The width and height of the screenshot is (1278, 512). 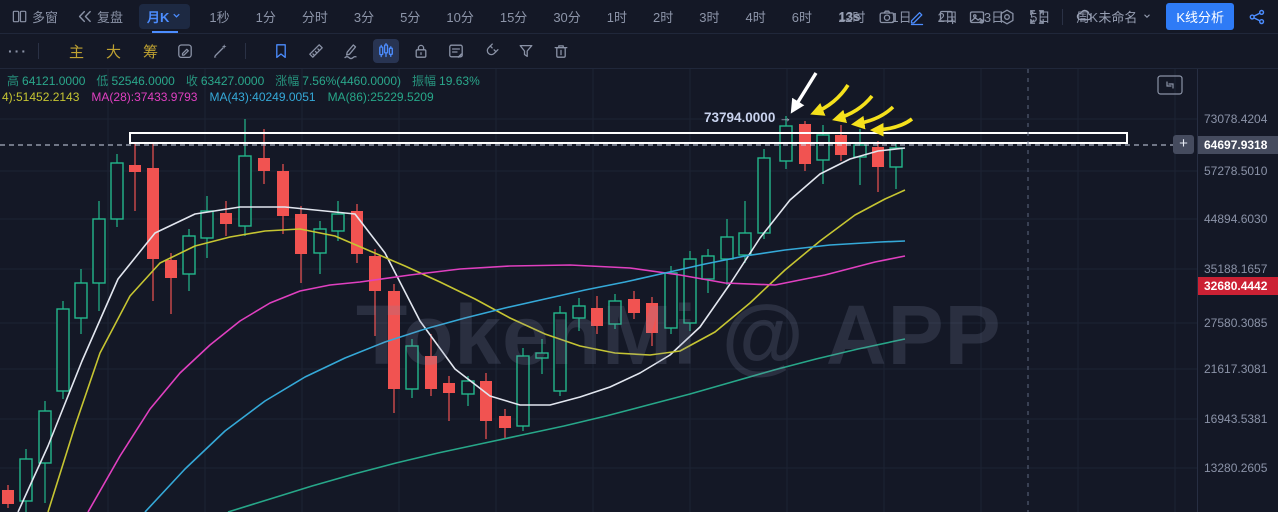 I want to click on lock-icon, so click(x=421, y=51).